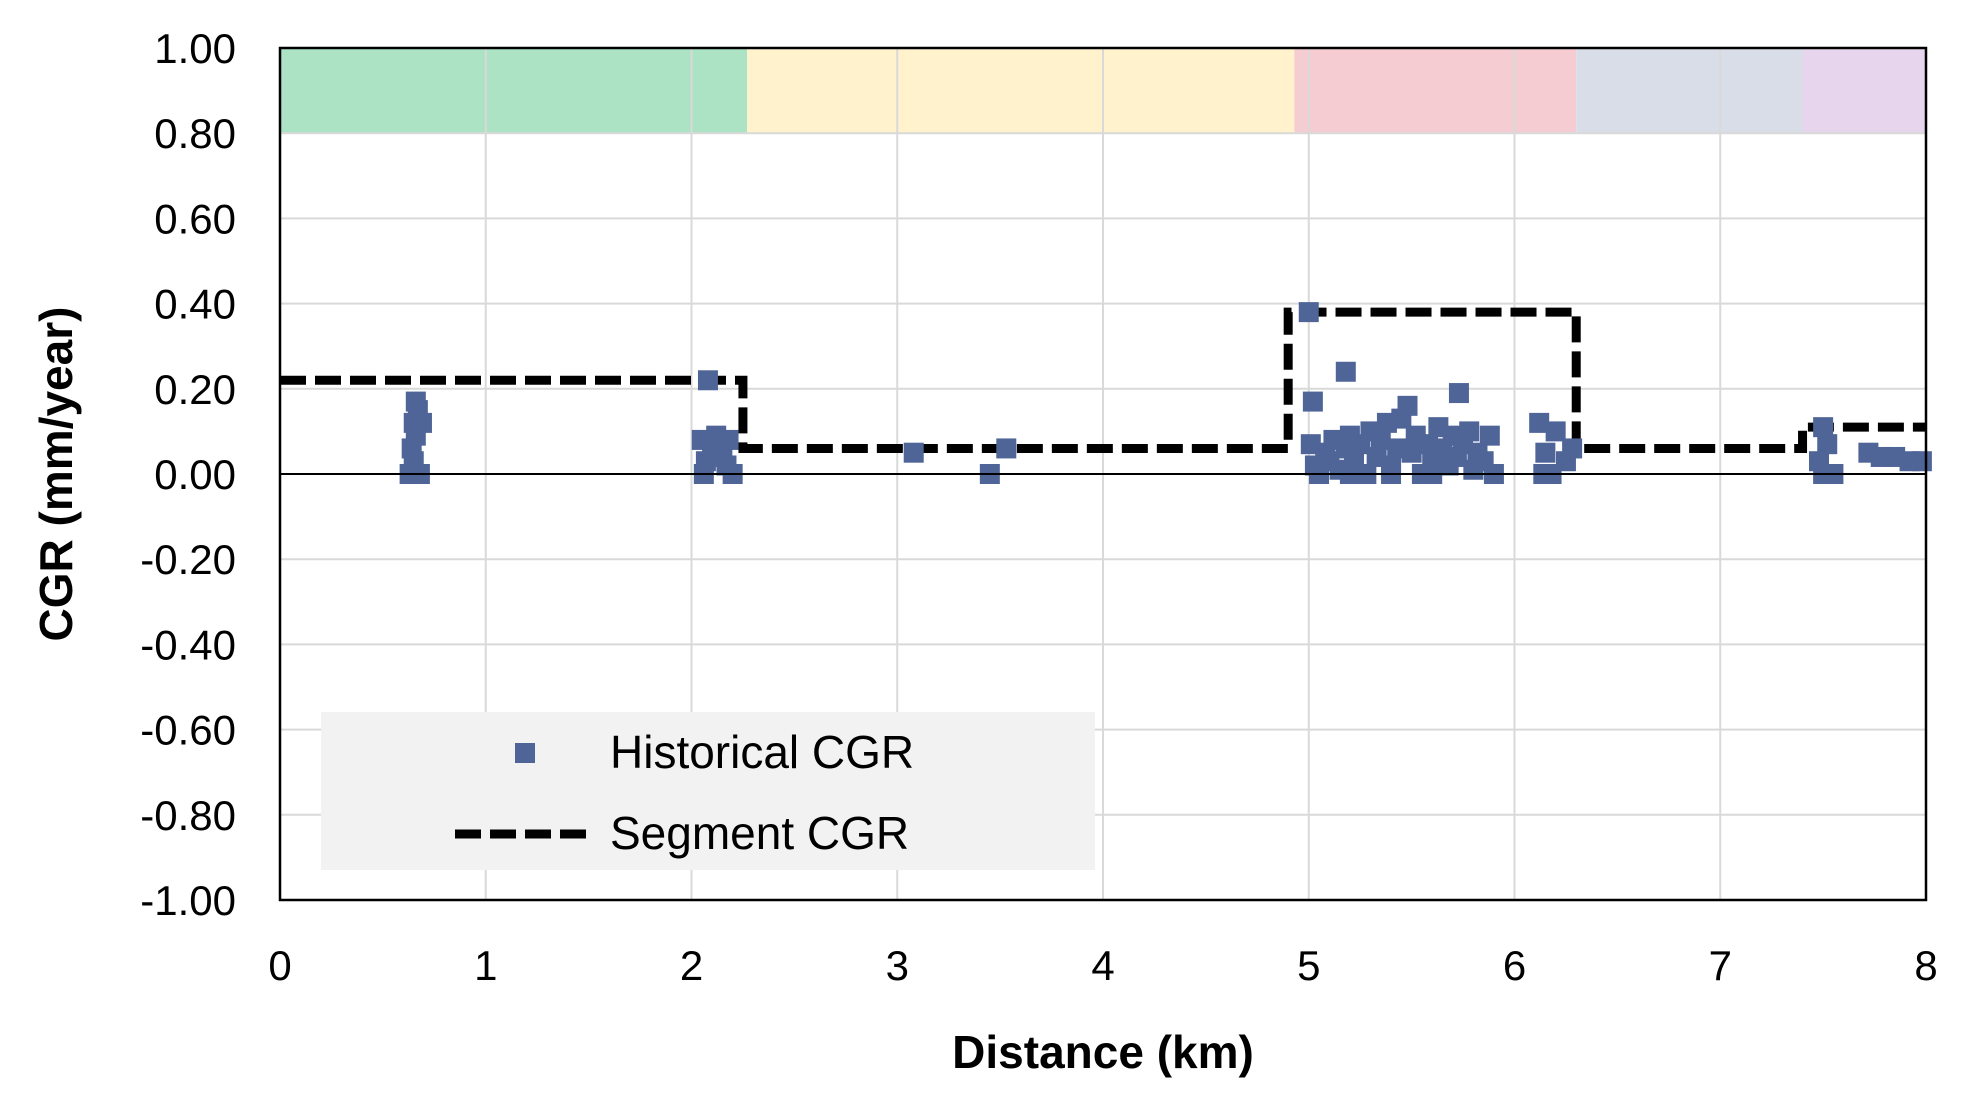 Image resolution: width=1964 pixels, height=1105 pixels. I want to click on legend: Historical CGR Segment CGR, so click(708, 791).